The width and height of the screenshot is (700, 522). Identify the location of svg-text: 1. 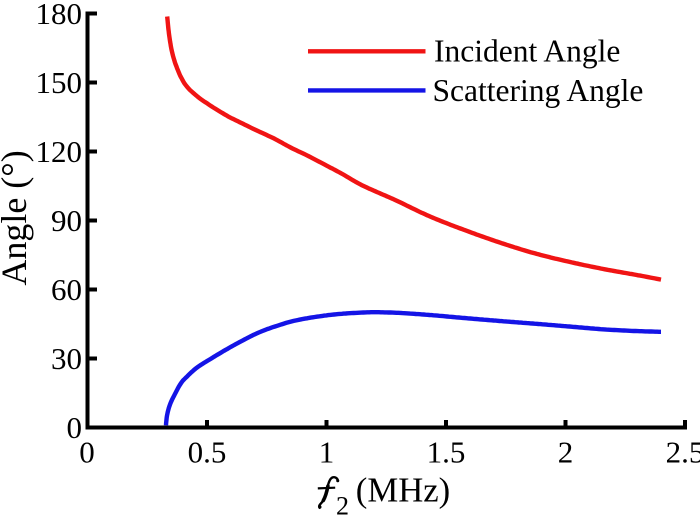
(327, 452).